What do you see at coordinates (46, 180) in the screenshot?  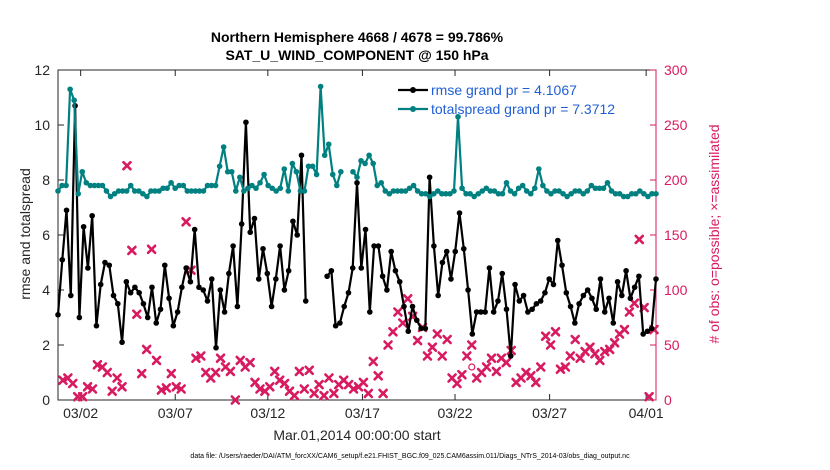 I see `y-tick-label: 8` at bounding box center [46, 180].